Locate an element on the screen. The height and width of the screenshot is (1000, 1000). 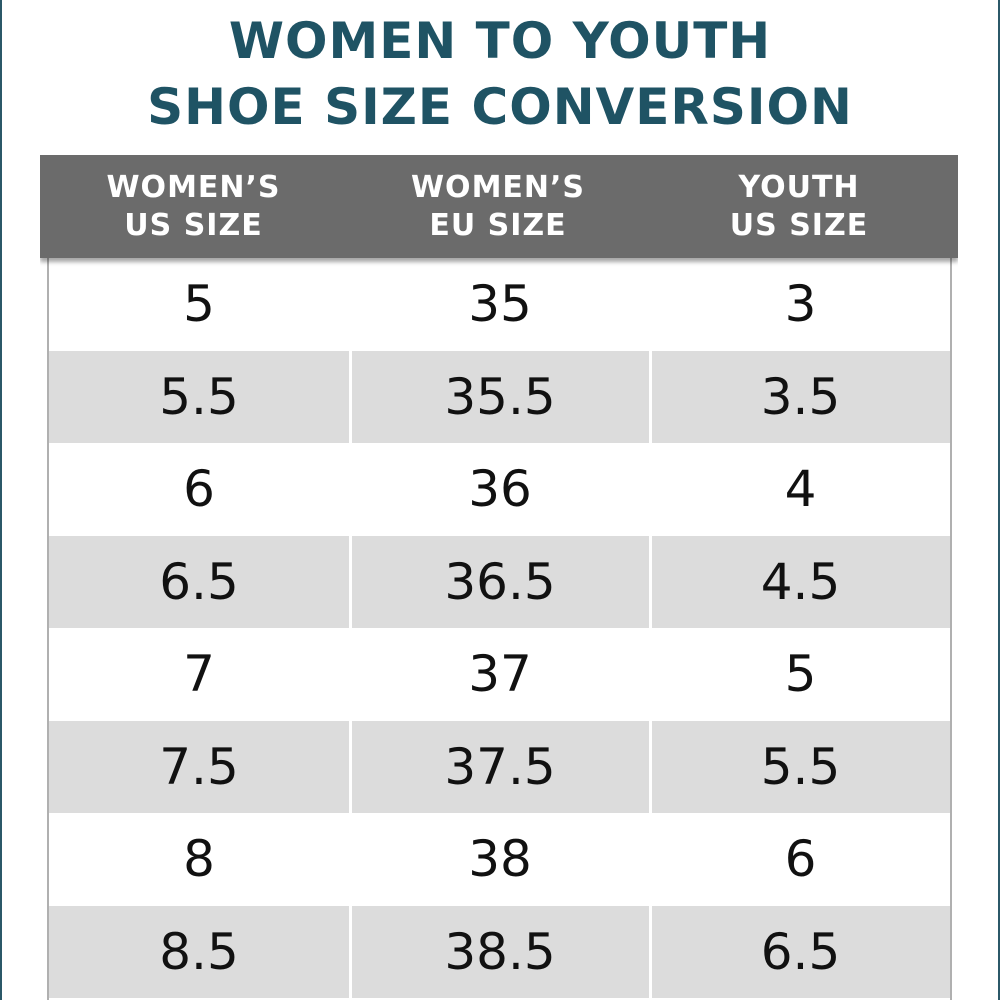
table-row: 6 36 4 is located at coordinates (499, 489).